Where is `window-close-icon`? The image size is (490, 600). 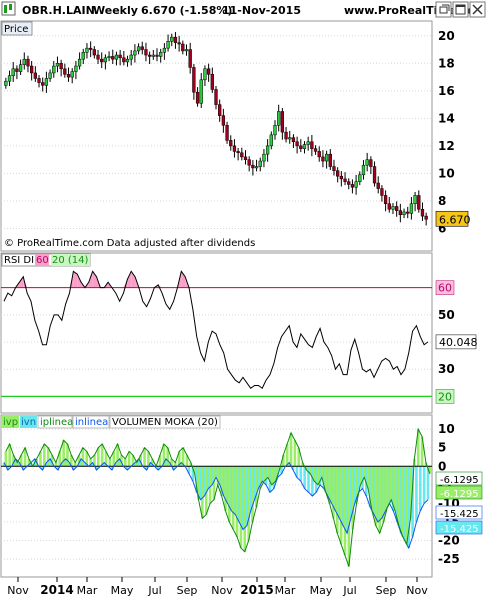
window-close-icon is located at coordinates (477, 9).